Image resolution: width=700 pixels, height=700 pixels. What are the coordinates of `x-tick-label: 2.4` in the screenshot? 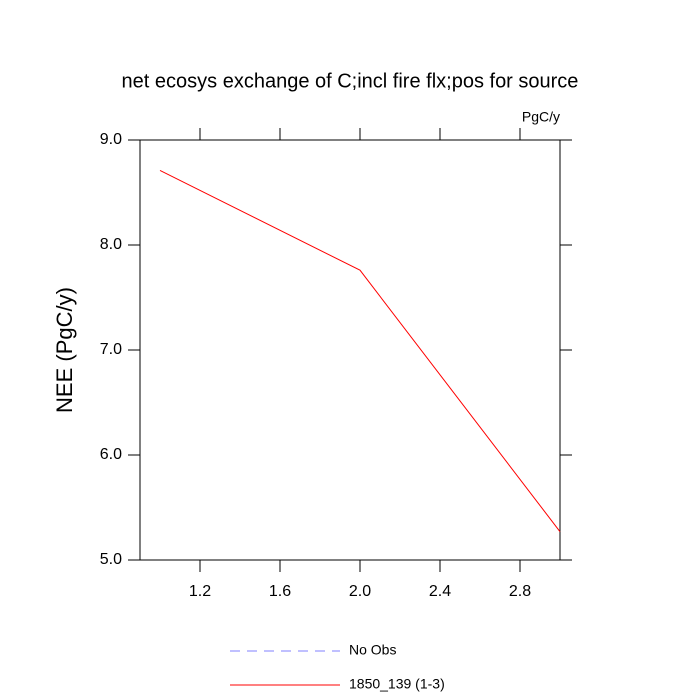 It's located at (440, 591).